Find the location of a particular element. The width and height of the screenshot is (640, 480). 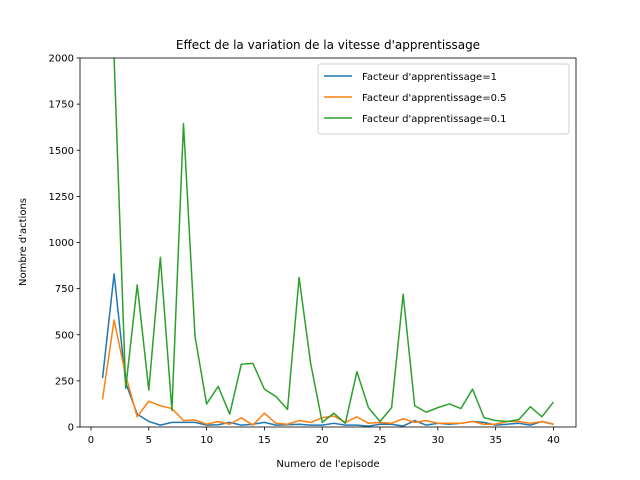

y-tick-label: 1250 is located at coordinates (61, 197).